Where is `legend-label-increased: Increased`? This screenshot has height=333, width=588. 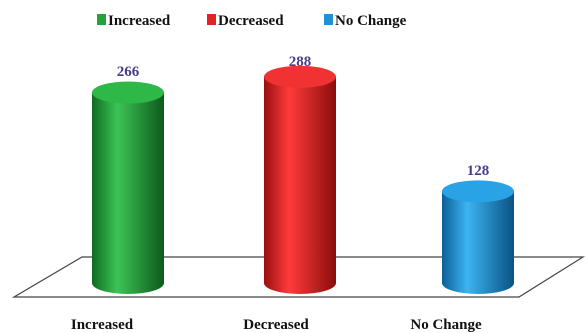 legend-label-increased: Increased is located at coordinates (139, 21).